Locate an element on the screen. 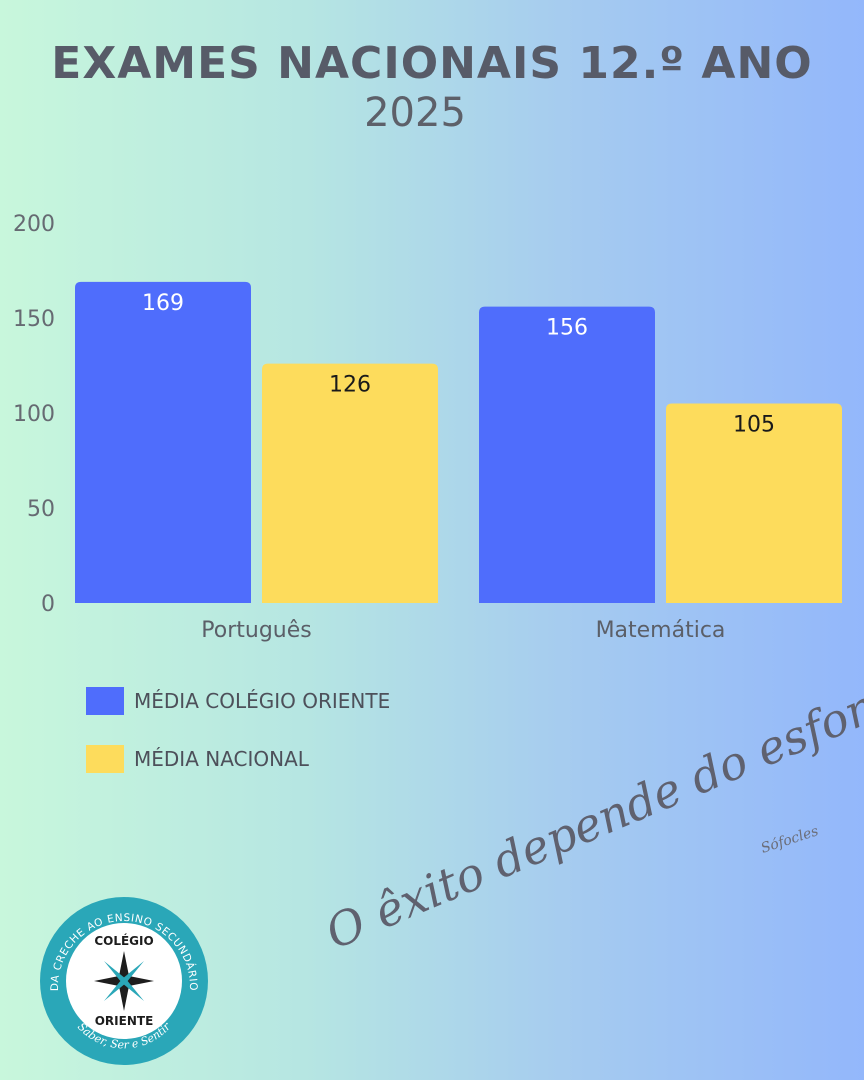 The width and height of the screenshot is (864, 1080). x-tick-label: Português is located at coordinates (256, 630).